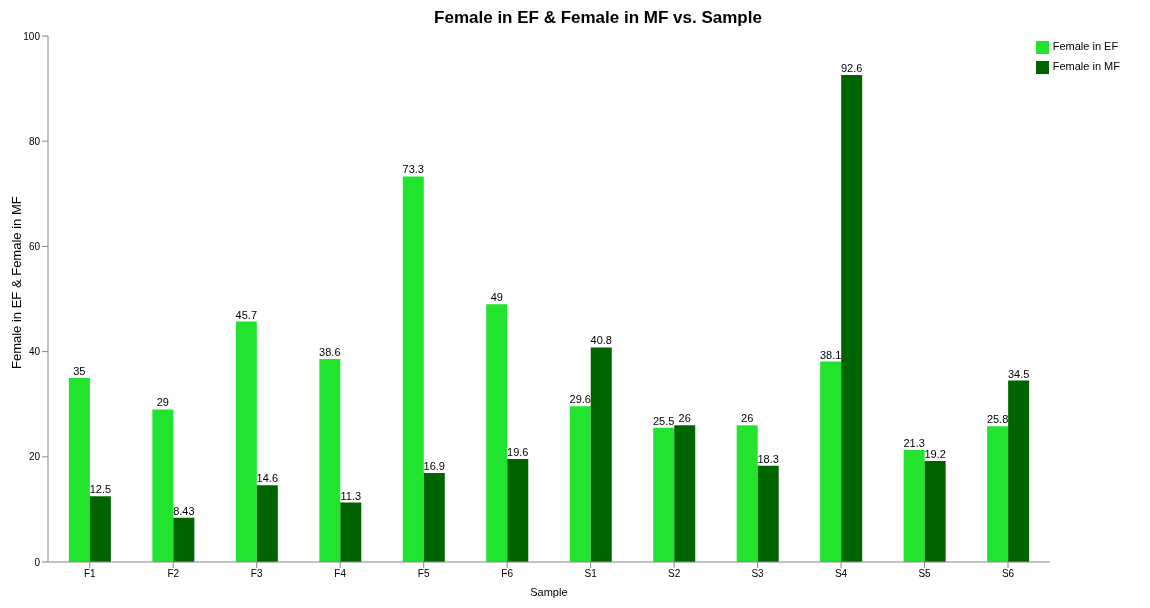  I want to click on x-tick-label: S3, so click(758, 574).